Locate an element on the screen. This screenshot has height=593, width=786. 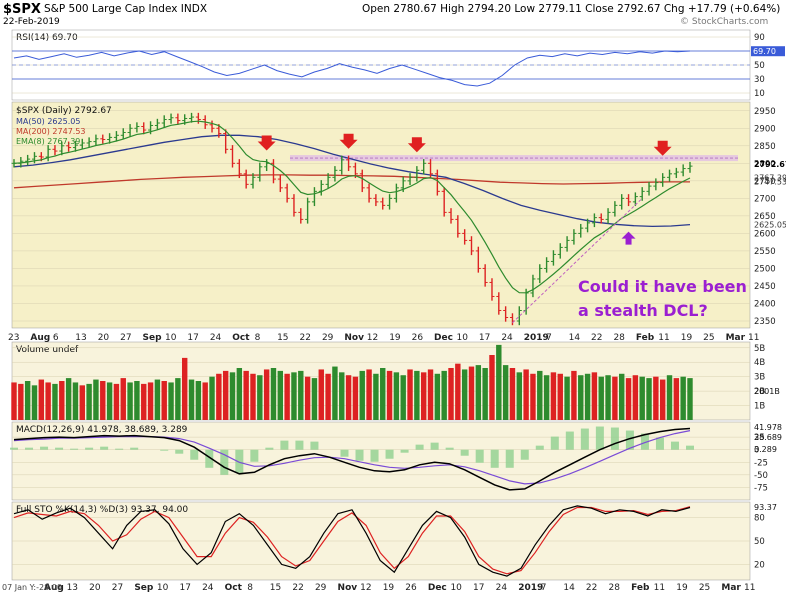
stoch-x-tick-label: 2019 is located at coordinates (530, 588).